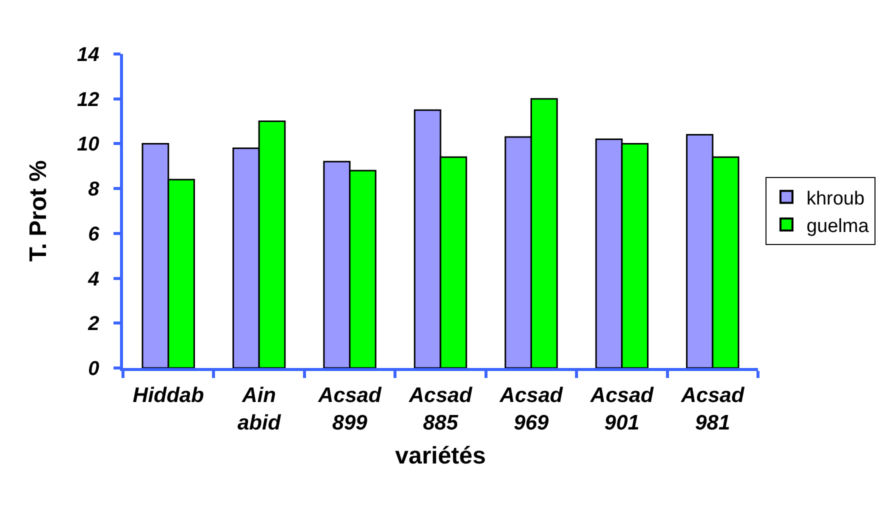 The width and height of the screenshot is (888, 507). Describe the element at coordinates (622, 409) in the screenshot. I see `x-tick-label: Acsad 901` at that location.